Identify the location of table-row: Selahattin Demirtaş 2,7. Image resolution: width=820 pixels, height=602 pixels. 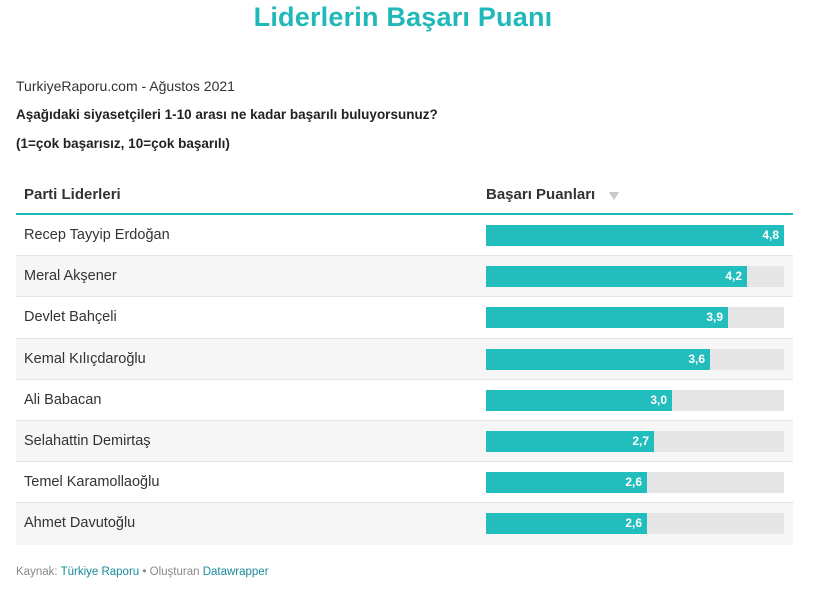
(404, 441).